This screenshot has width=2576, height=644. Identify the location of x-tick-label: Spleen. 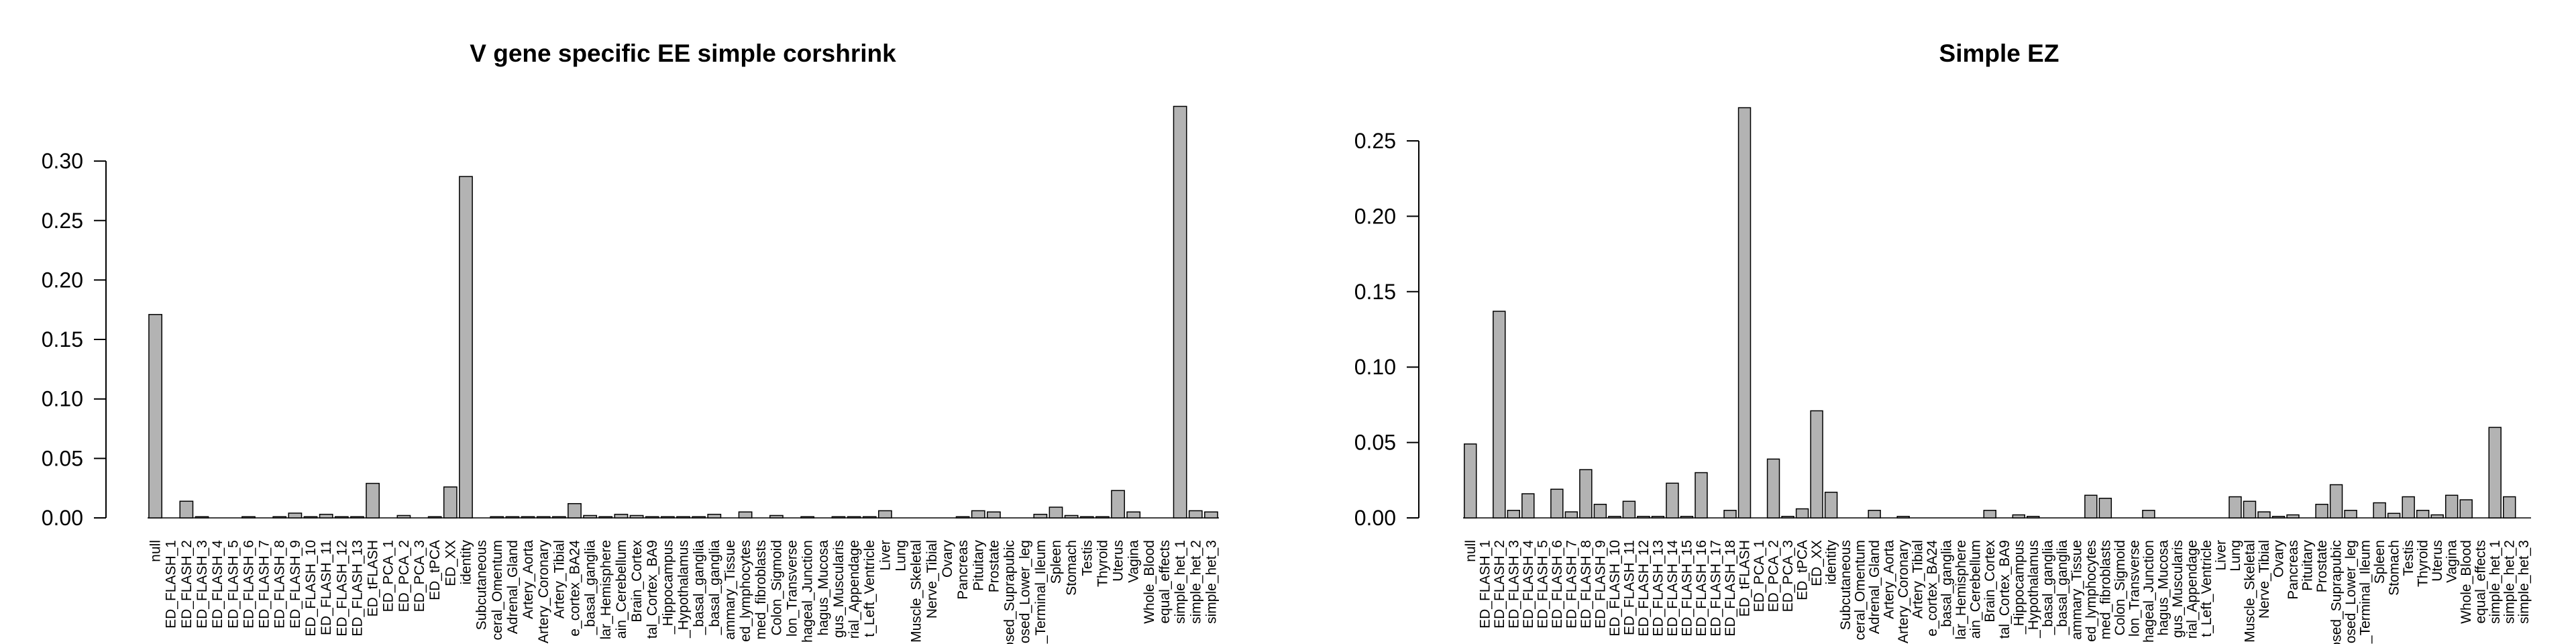
(1056, 562).